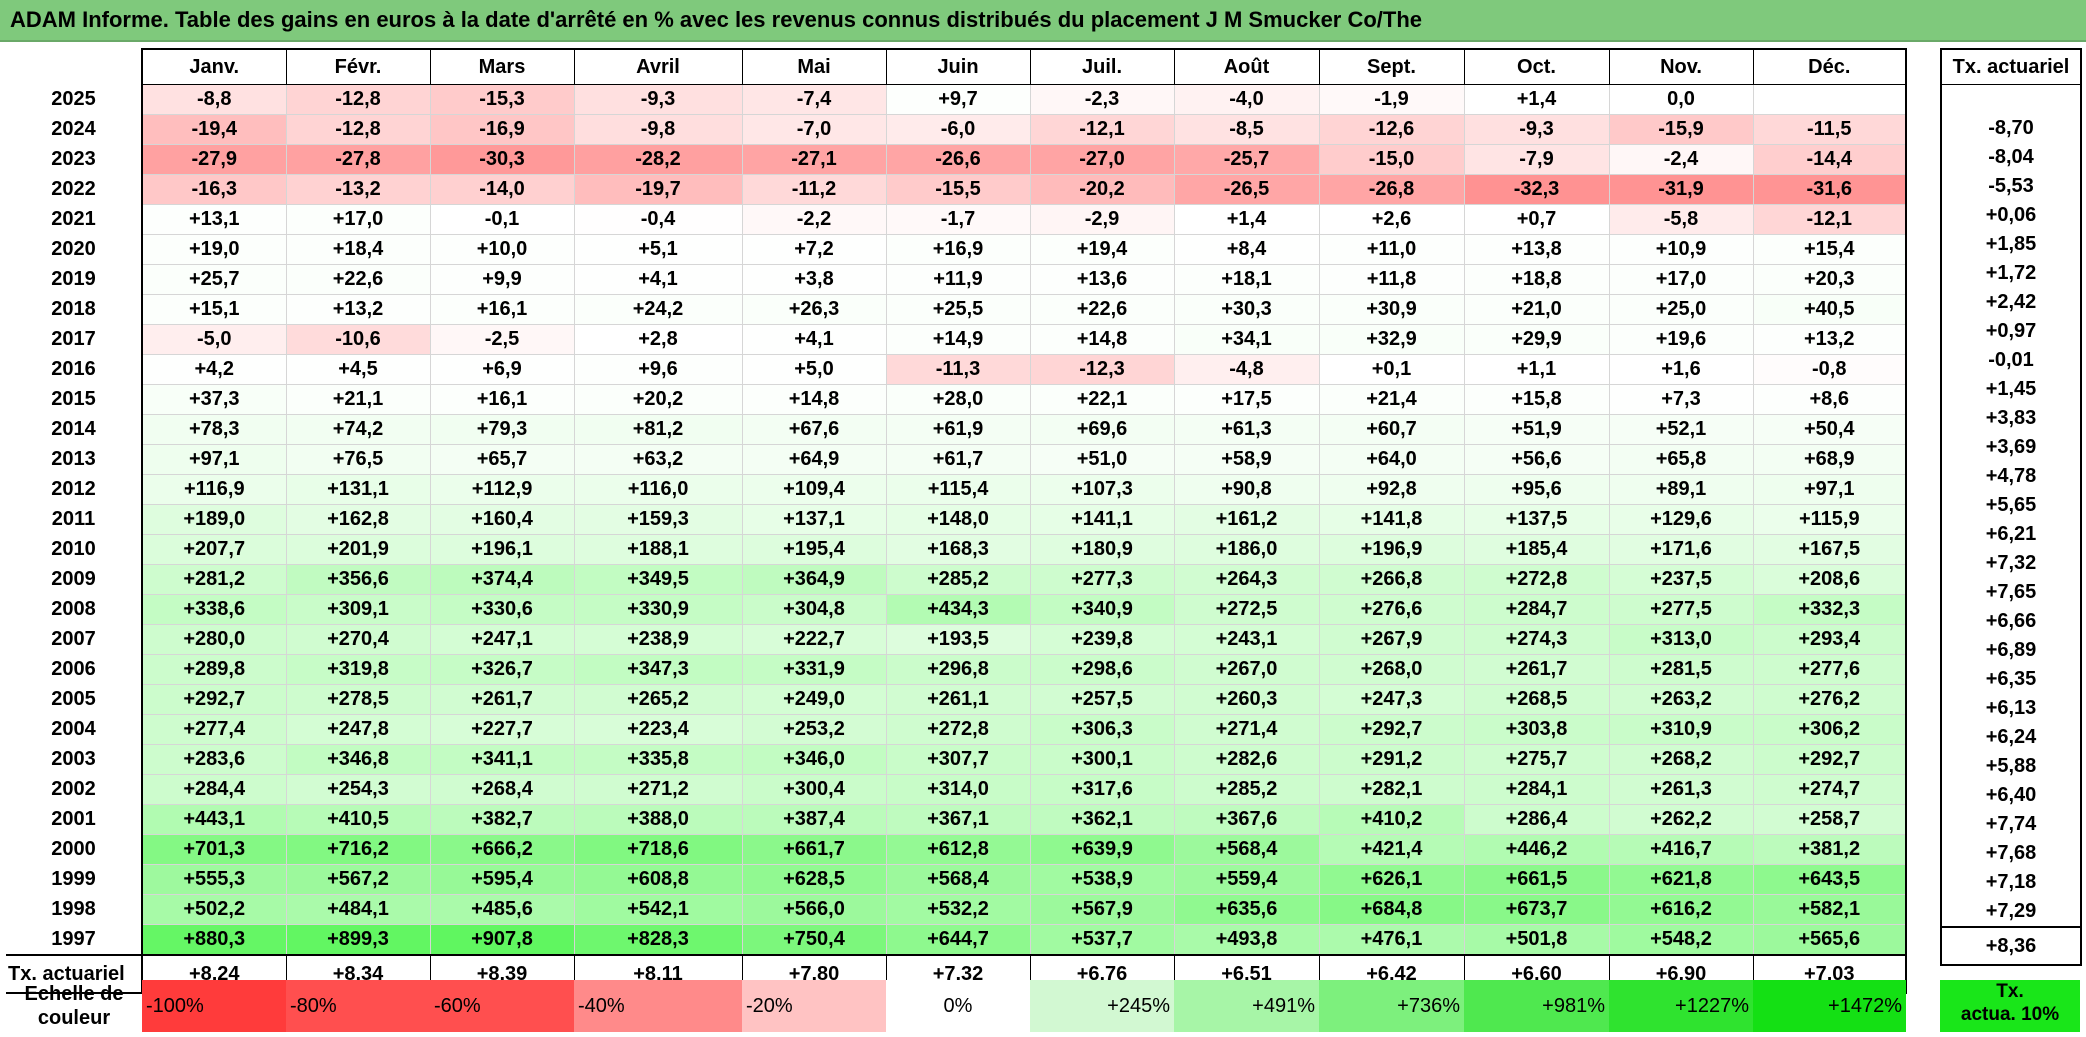 Image resolution: width=2086 pixels, height=1037 pixels. What do you see at coordinates (1102, 789) in the screenshot?
I see `gain-cell: +317,6` at bounding box center [1102, 789].